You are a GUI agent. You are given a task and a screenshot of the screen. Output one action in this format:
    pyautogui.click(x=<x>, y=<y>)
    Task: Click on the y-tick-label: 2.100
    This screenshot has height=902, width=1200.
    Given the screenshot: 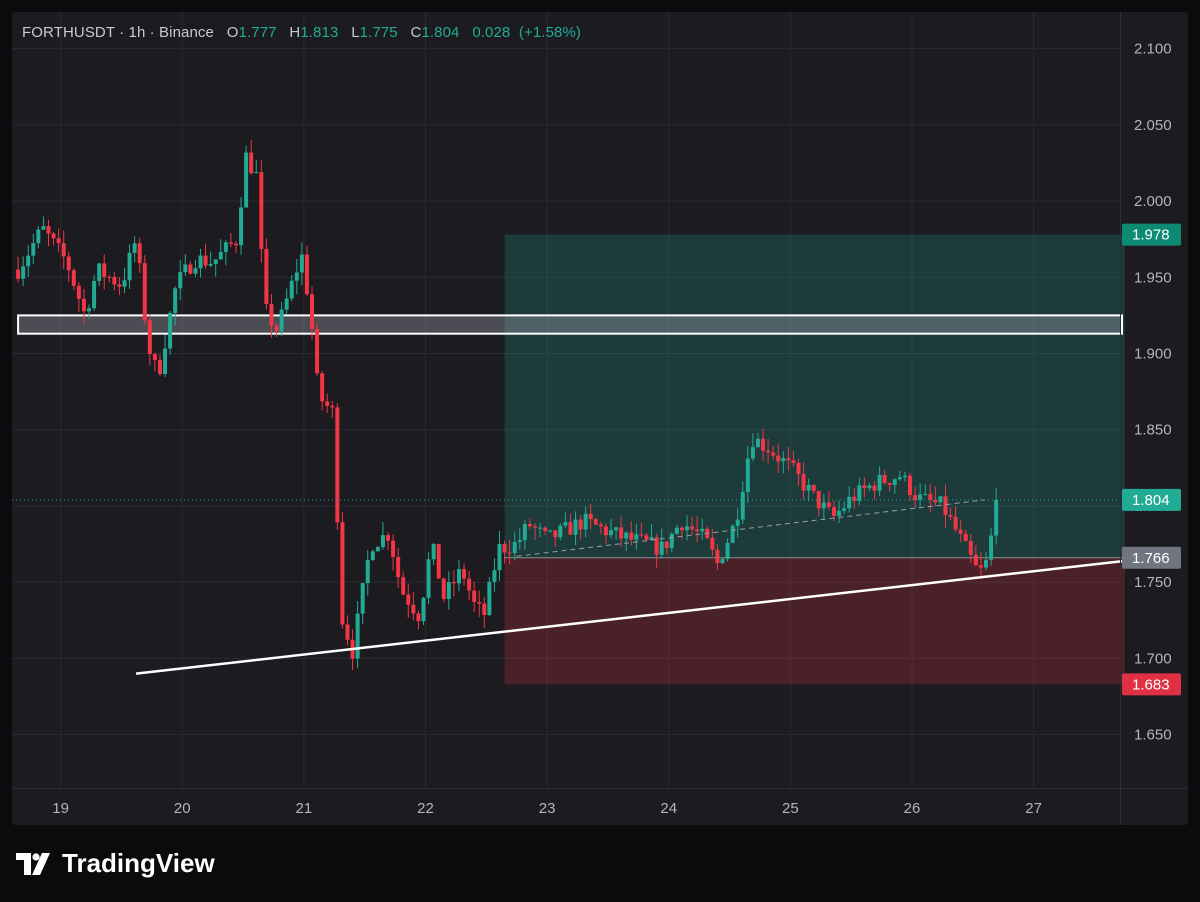 What is the action you would take?
    pyautogui.click(x=1153, y=49)
    